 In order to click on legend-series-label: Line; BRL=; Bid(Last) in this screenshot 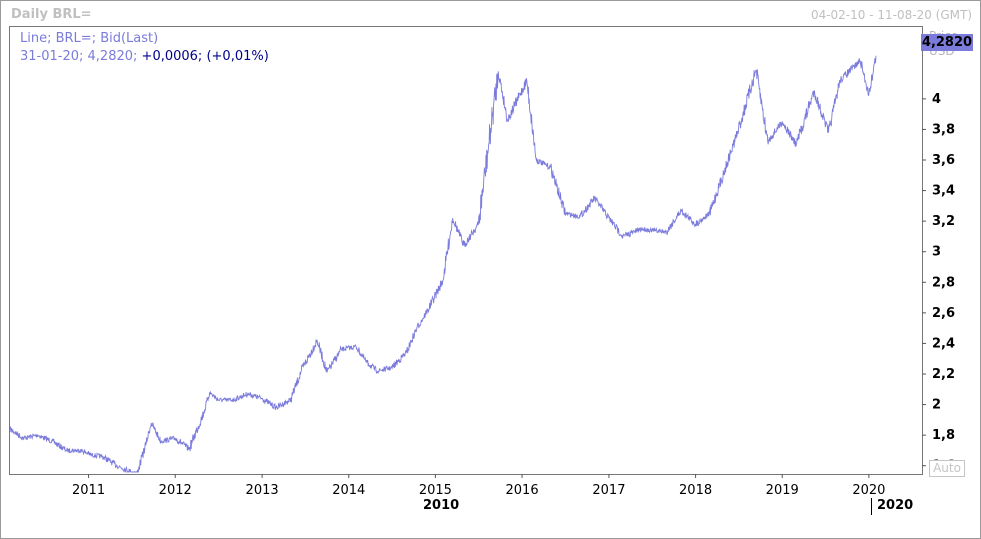, I will do `click(89, 38)`.